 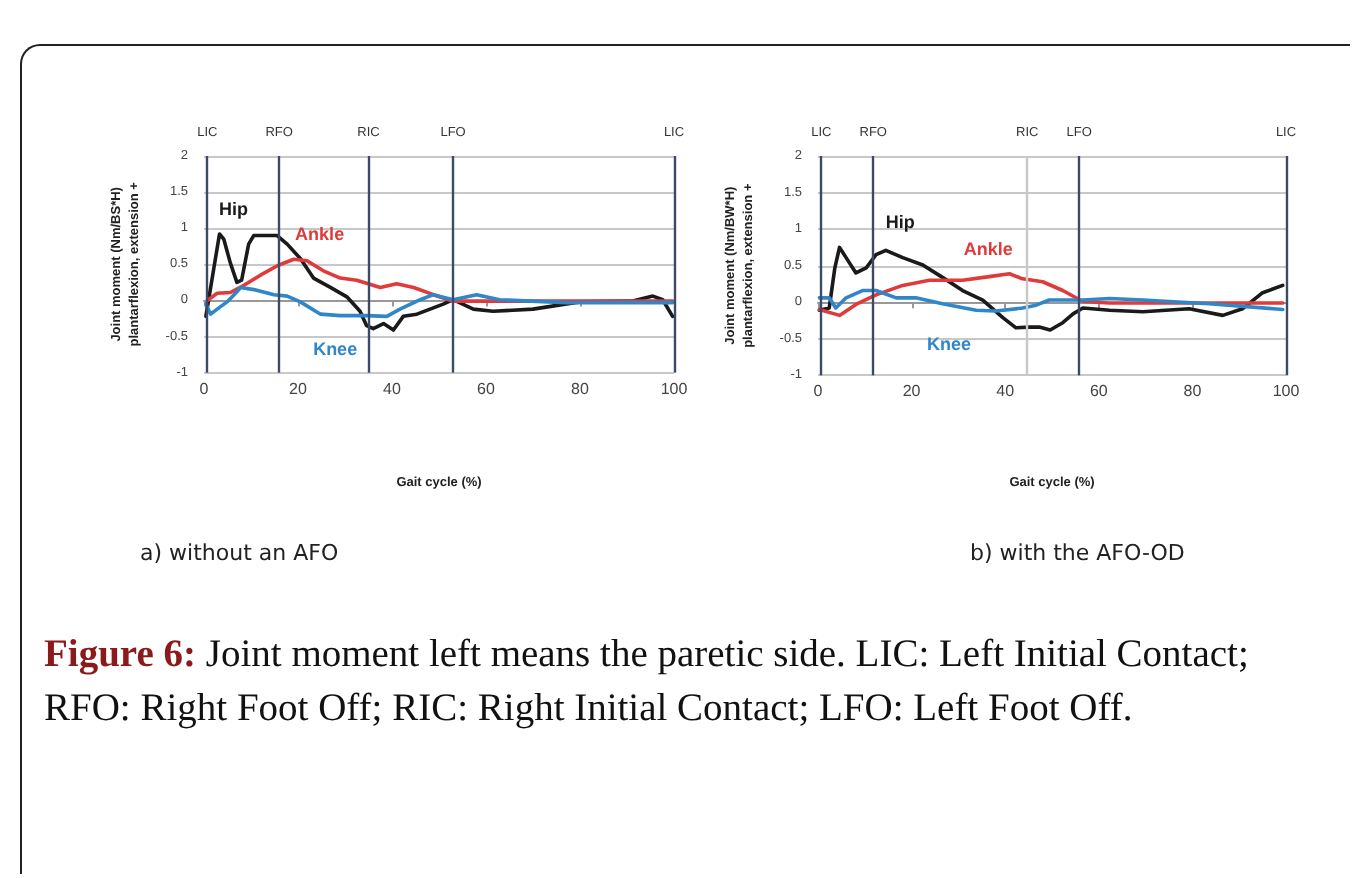 What do you see at coordinates (239, 553) in the screenshot?
I see `text: a) without an AFO` at bounding box center [239, 553].